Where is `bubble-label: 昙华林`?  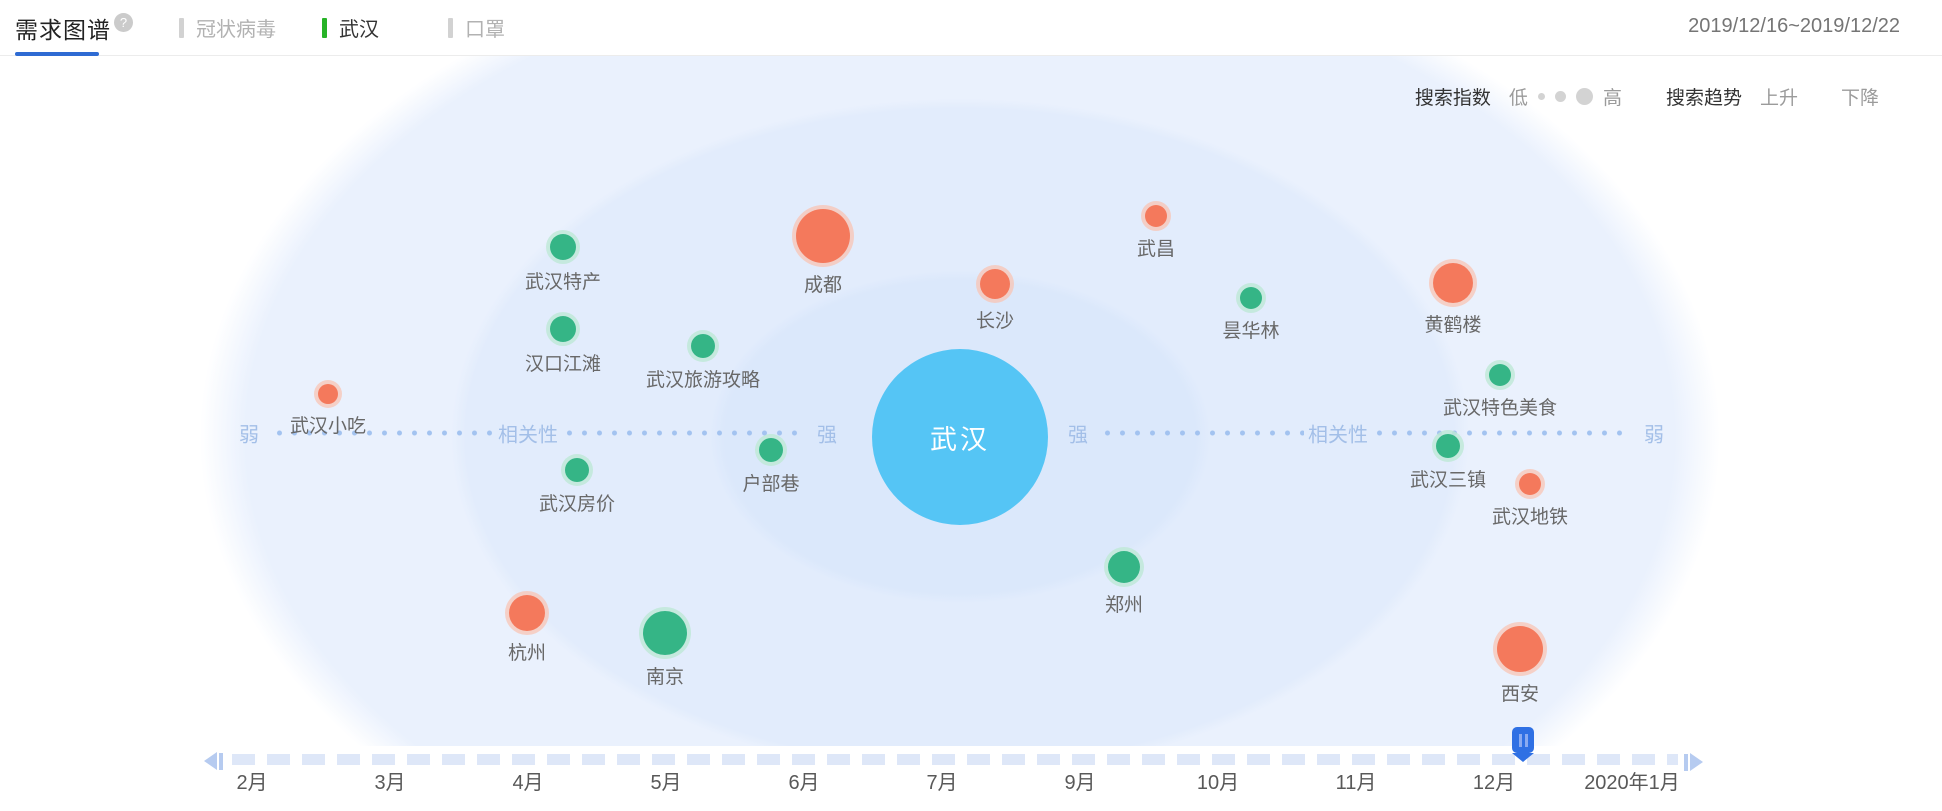 bubble-label: 昙华林 is located at coordinates (1251, 331).